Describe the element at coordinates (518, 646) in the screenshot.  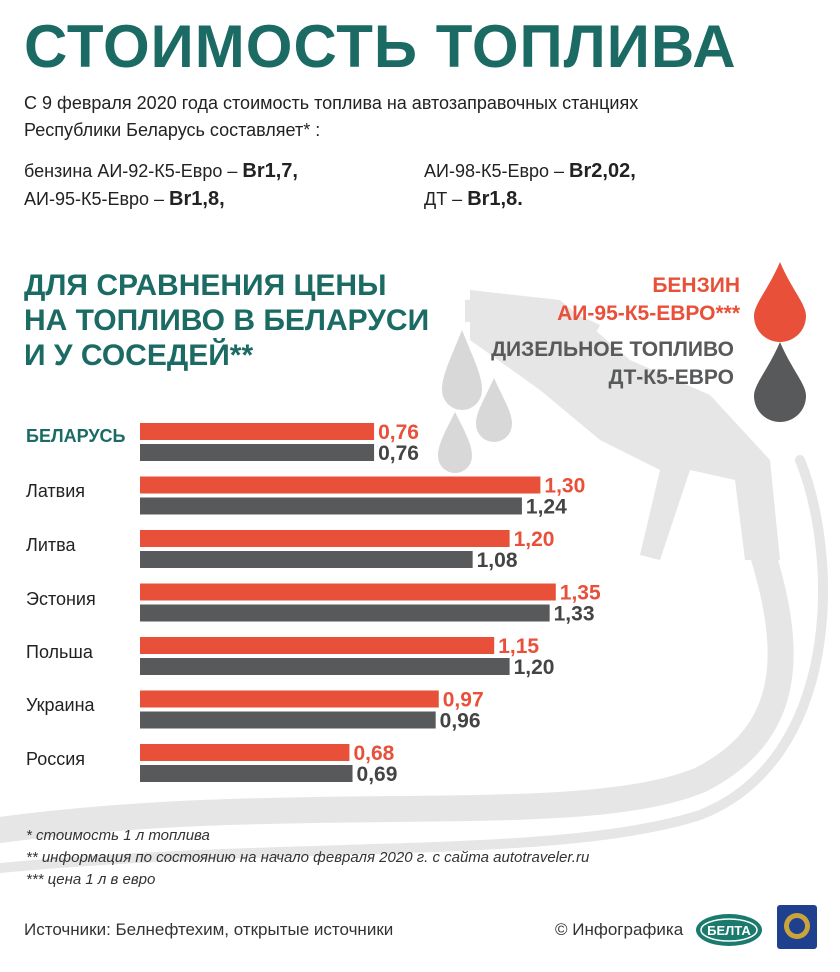
I see `petrol-value-label-4: 1,15` at that location.